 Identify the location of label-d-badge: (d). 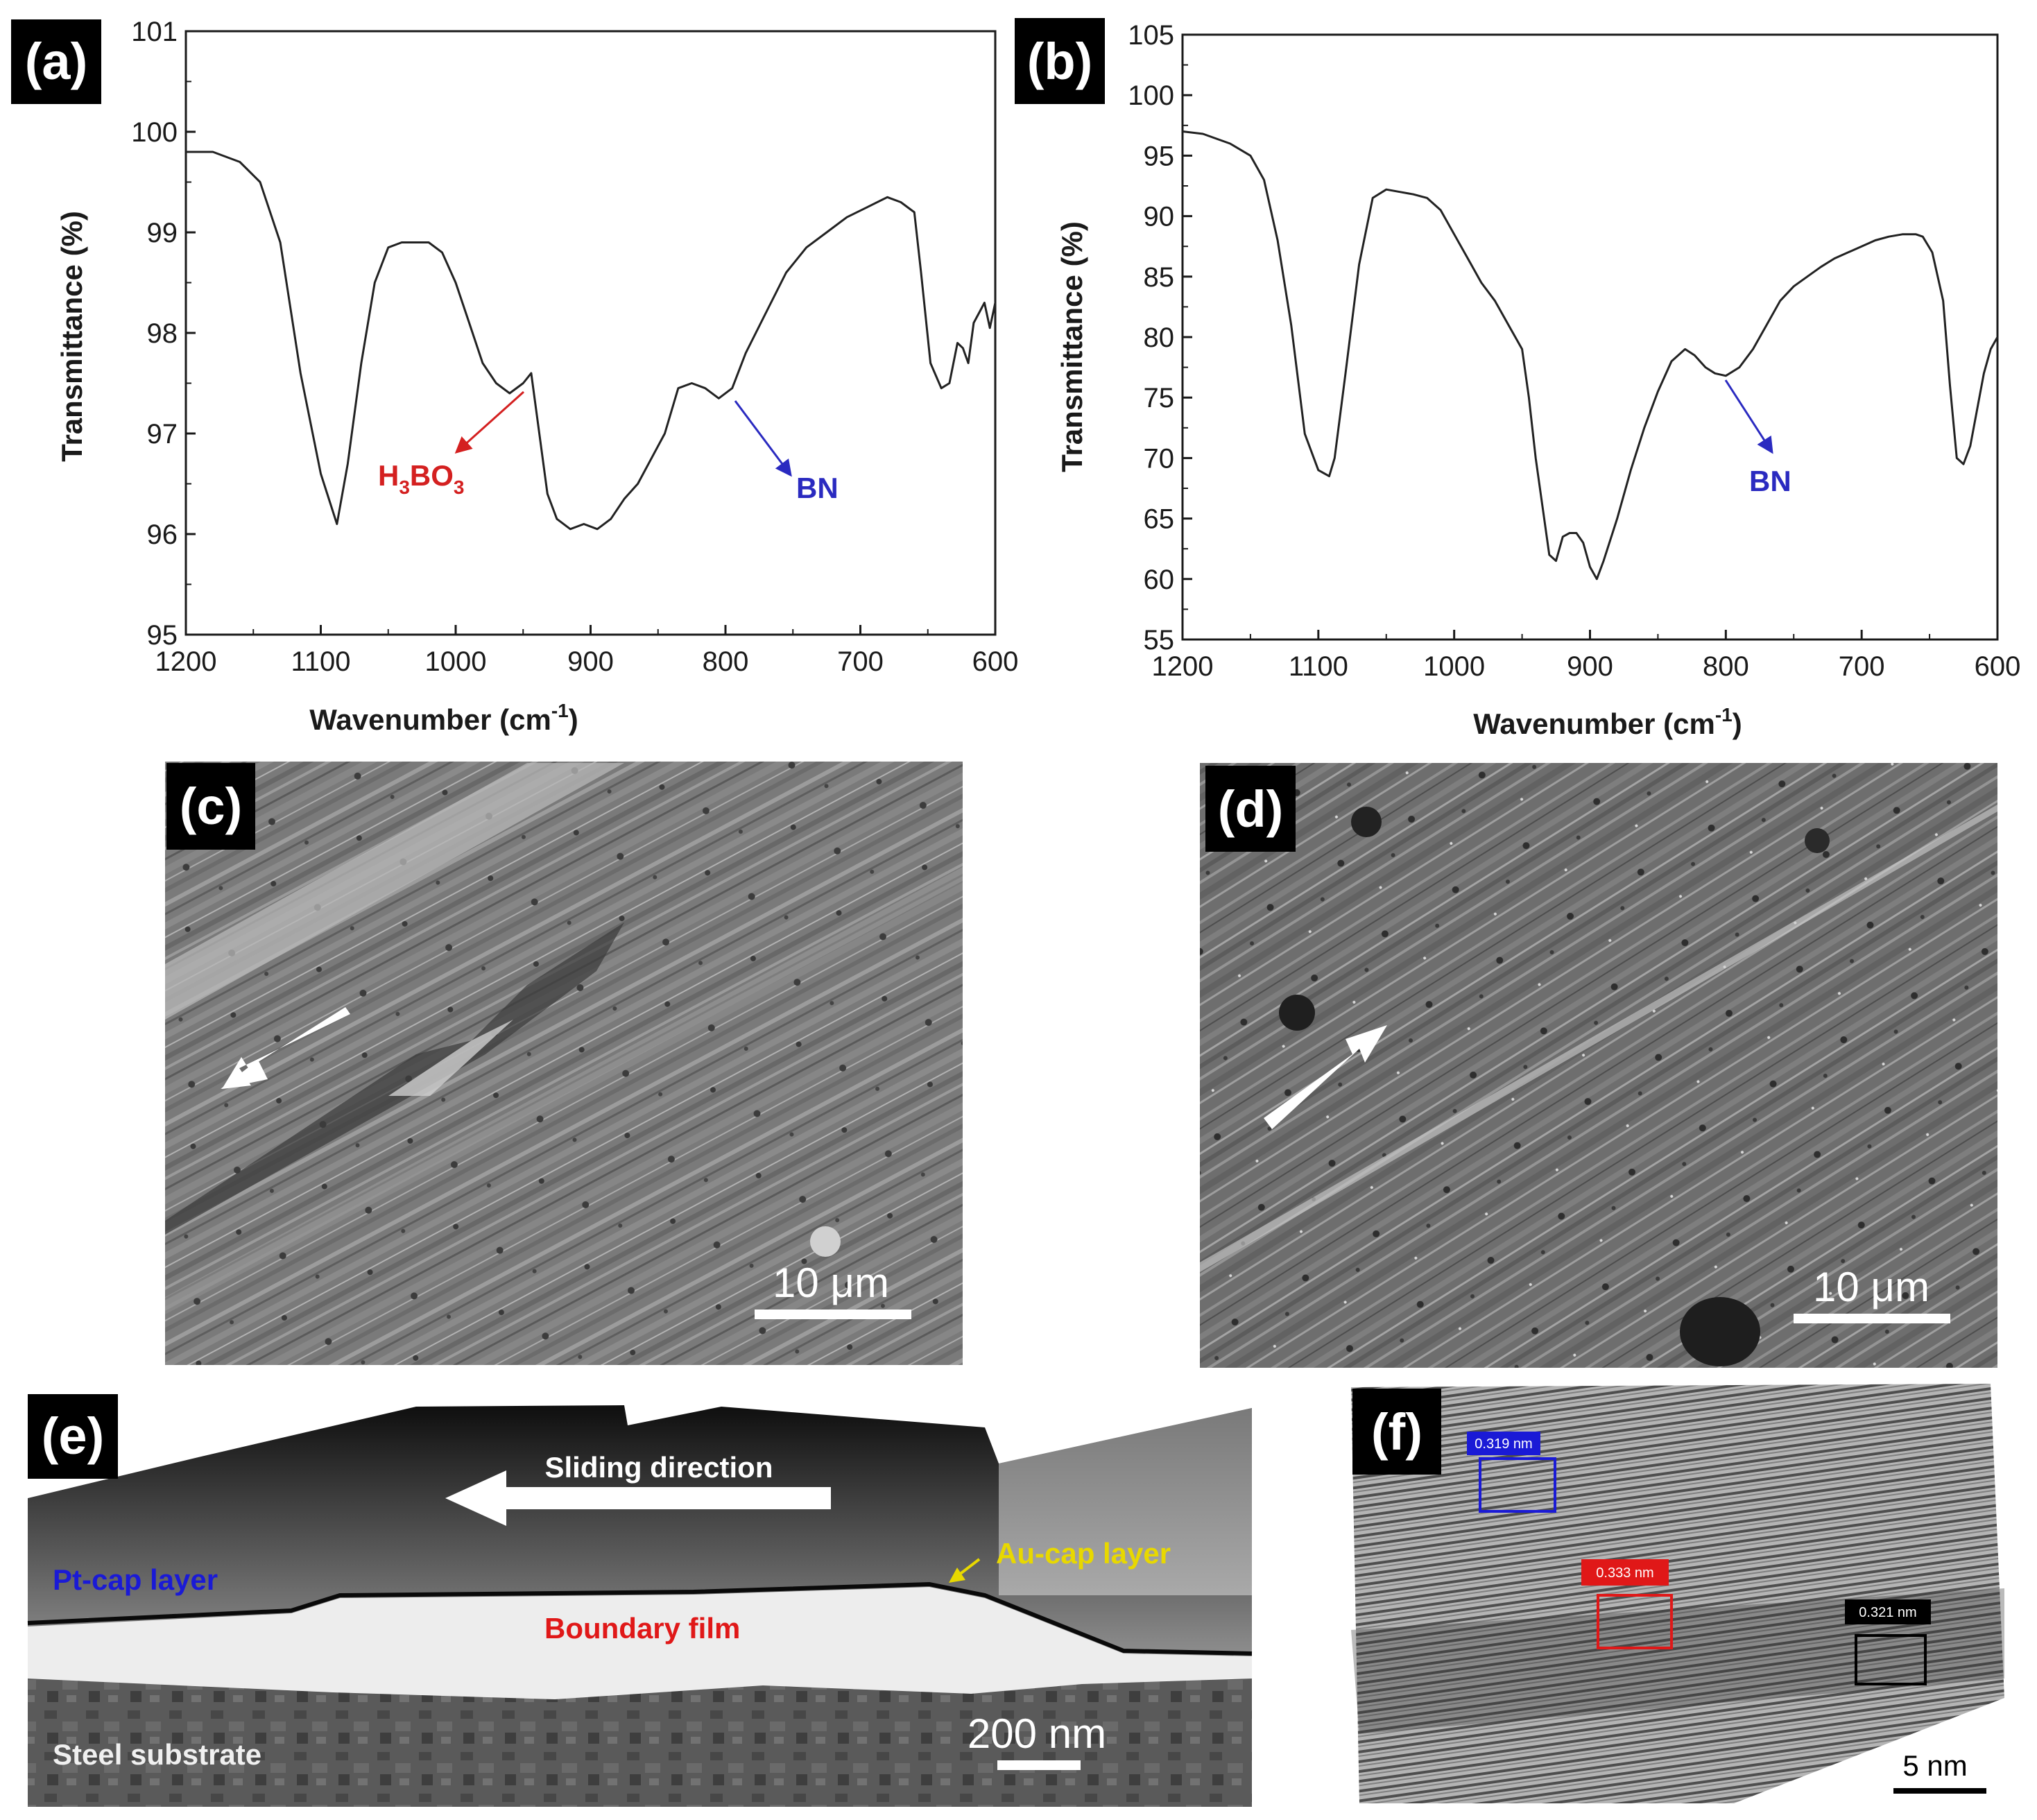
(1250, 809).